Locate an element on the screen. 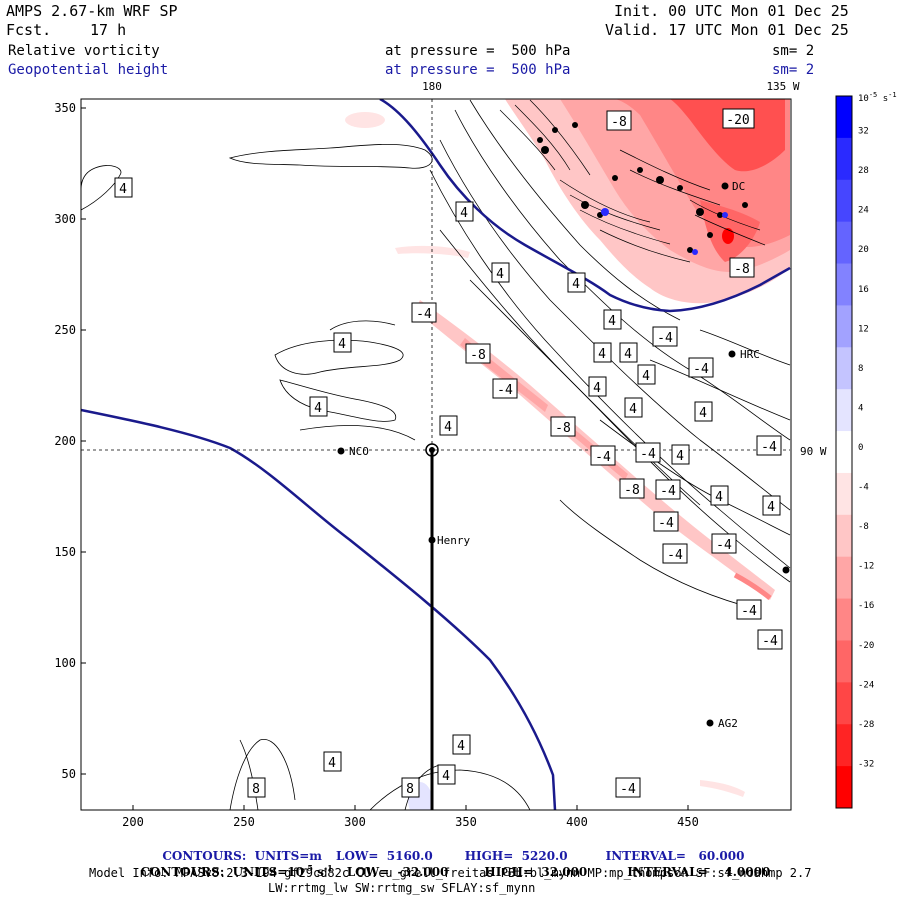 The width and height of the screenshot is (900, 900). x-tick-label: 200 is located at coordinates (133, 822).